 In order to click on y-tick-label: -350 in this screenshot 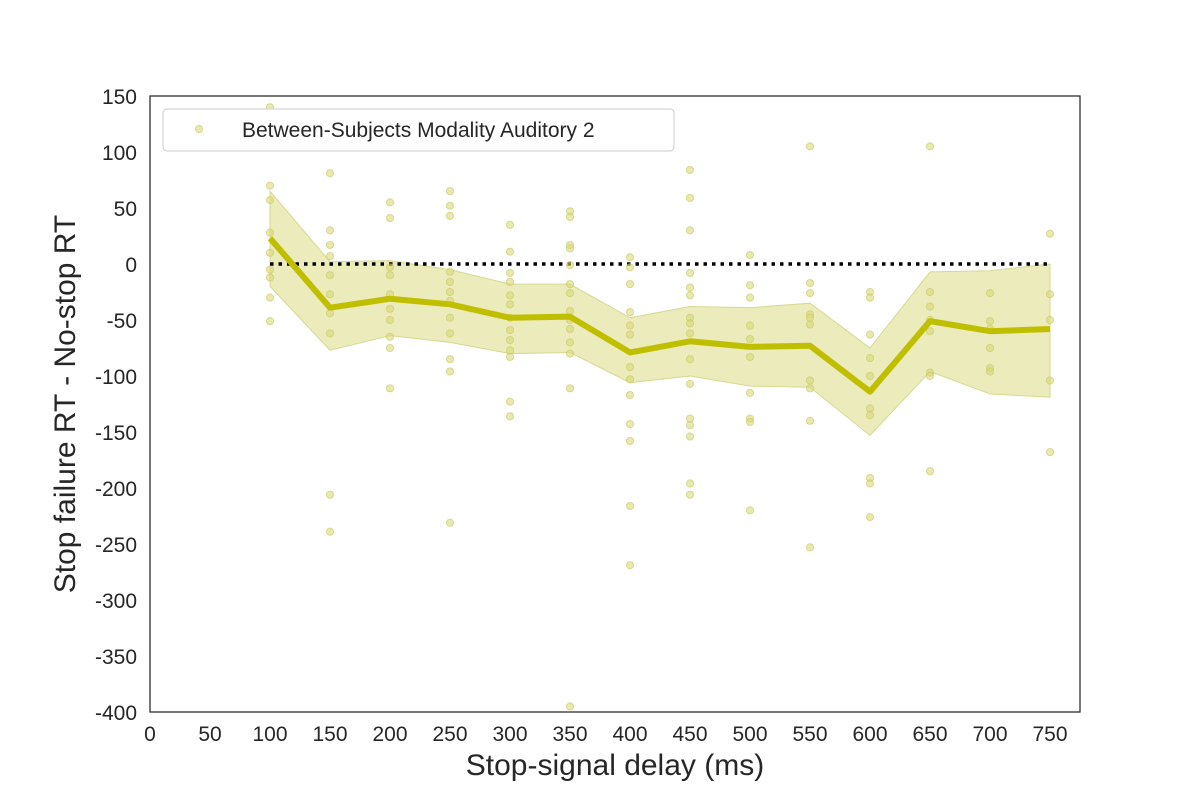, I will do `click(116, 657)`.